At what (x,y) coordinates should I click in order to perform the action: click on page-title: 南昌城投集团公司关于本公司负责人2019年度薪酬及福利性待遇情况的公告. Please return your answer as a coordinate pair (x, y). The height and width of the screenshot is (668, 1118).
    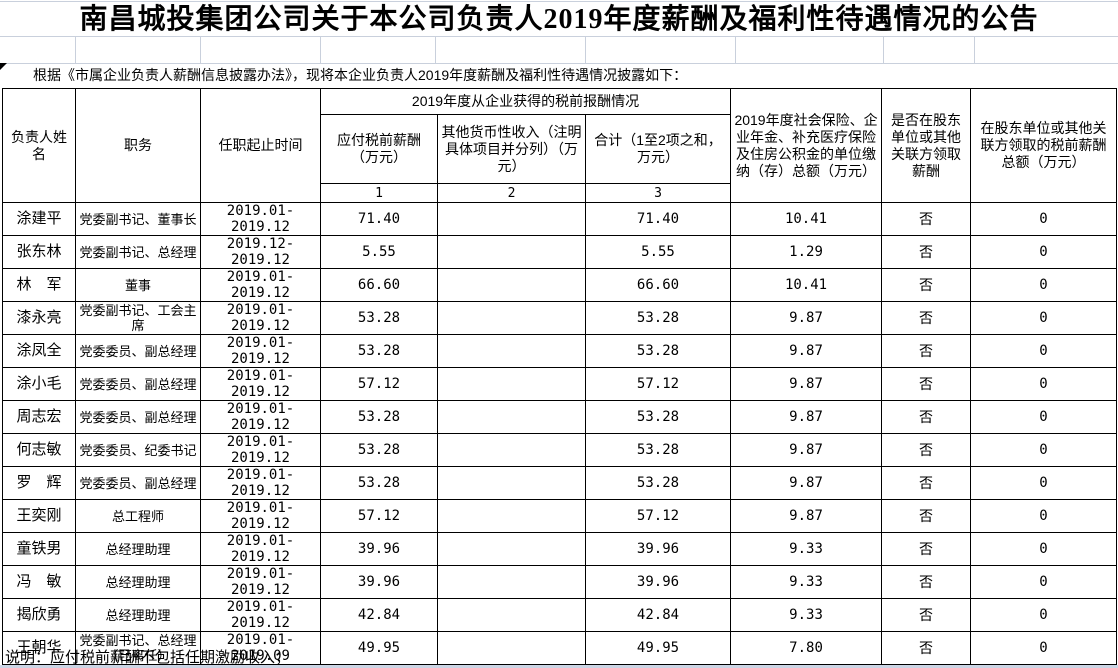
    Looking at the image, I should click on (559, 19).